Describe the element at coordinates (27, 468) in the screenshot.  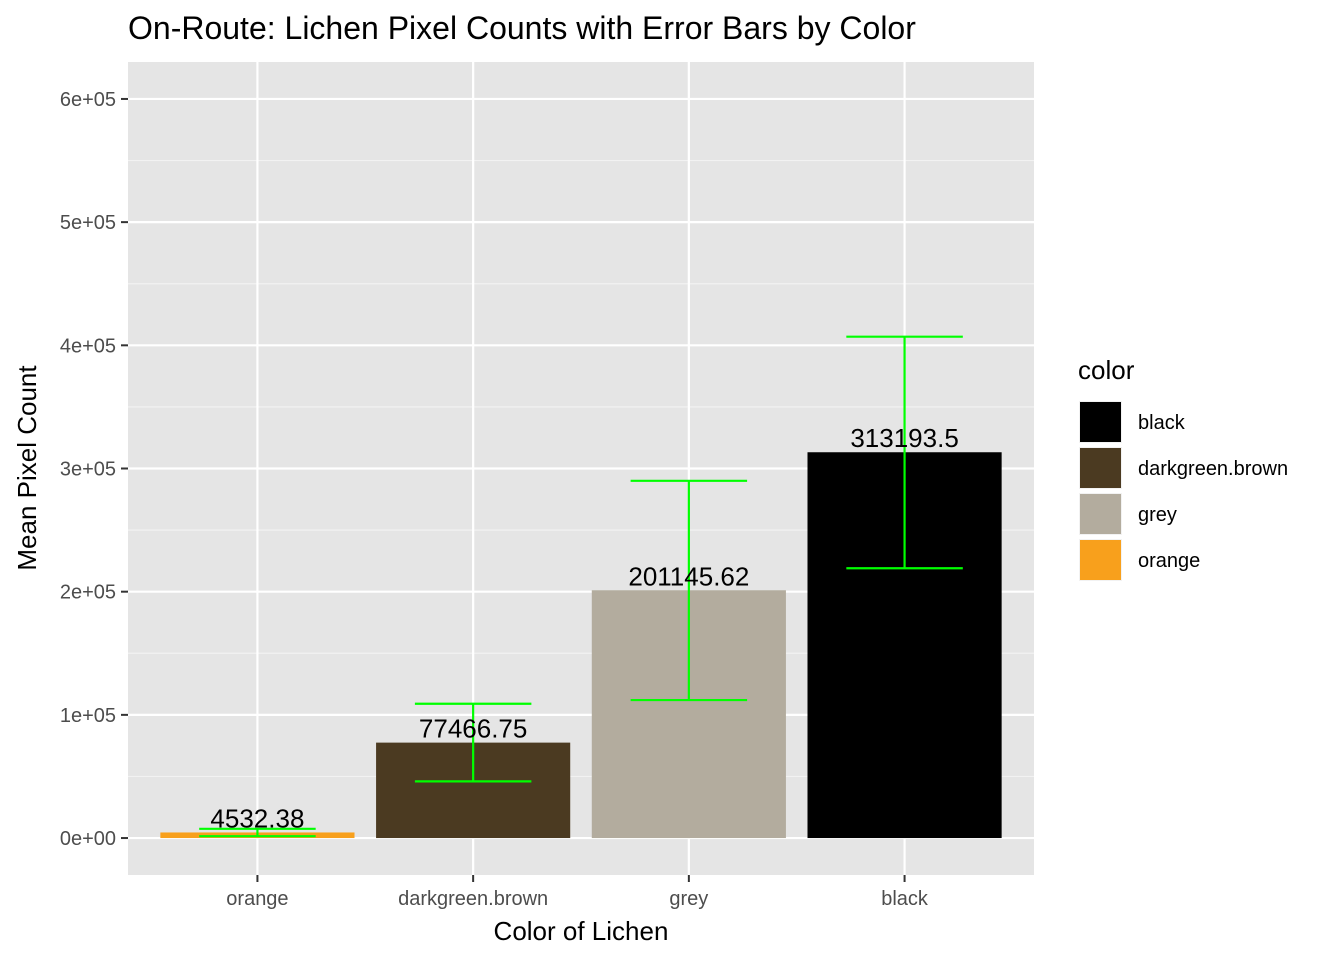
I see `y-axis-title: Mean Pixel Count` at that location.